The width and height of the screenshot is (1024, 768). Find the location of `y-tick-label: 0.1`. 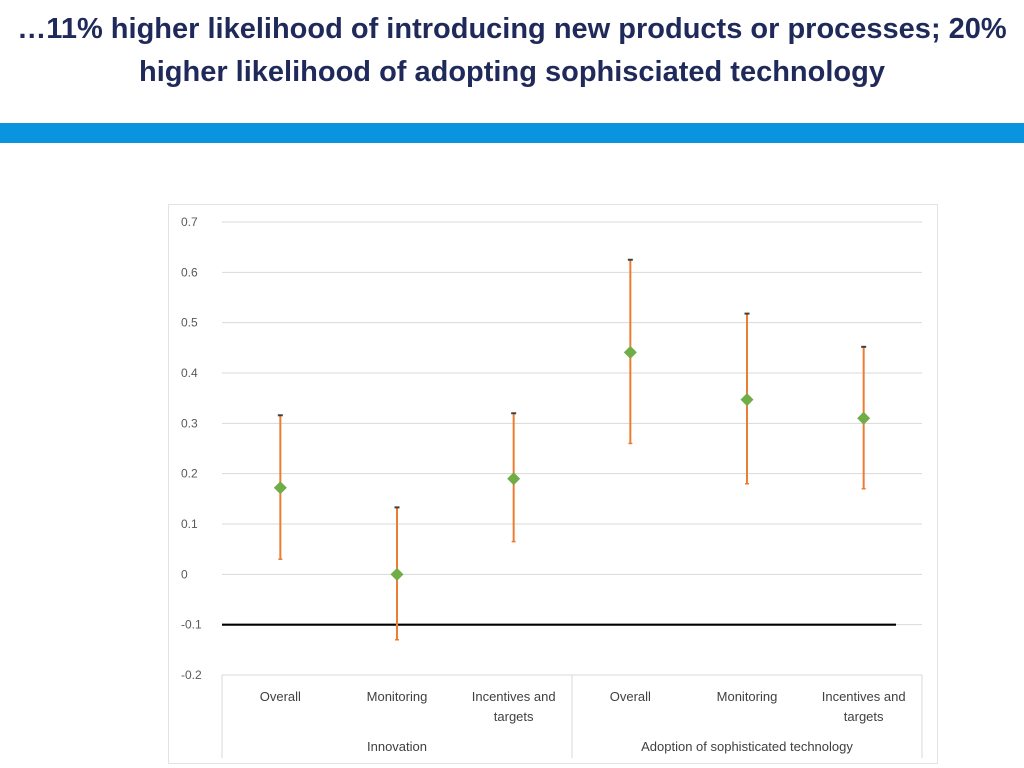

y-tick-label: 0.1 is located at coordinates (189, 524).